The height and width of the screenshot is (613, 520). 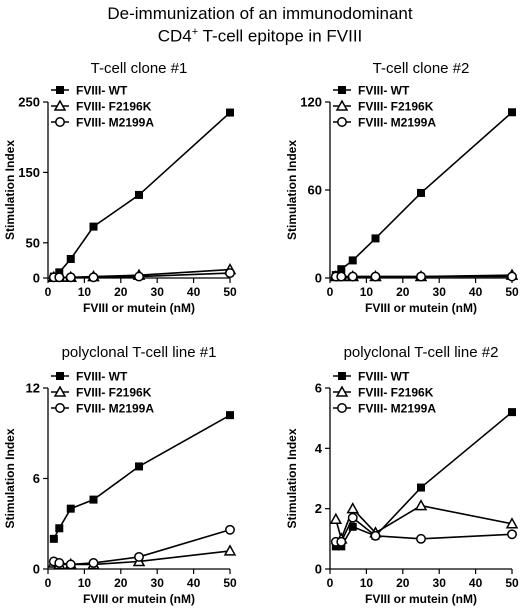 What do you see at coordinates (280, 36) in the screenshot?
I see `subtitle-rest: T-cell epitope in FVIII` at bounding box center [280, 36].